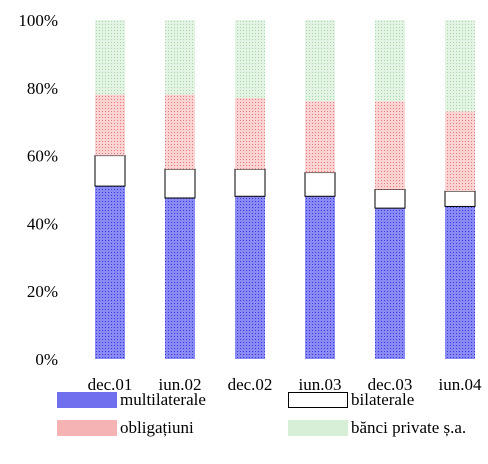  What do you see at coordinates (42, 88) in the screenshot?
I see `y-tick-label: 80%` at bounding box center [42, 88].